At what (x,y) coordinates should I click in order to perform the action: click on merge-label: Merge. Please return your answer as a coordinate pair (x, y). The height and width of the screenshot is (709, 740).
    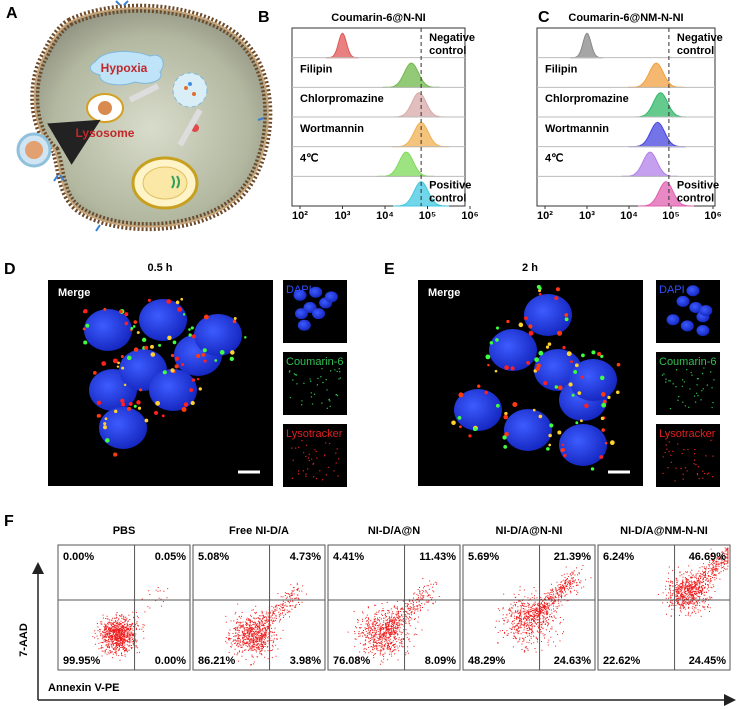
    Looking at the image, I should click on (74, 293).